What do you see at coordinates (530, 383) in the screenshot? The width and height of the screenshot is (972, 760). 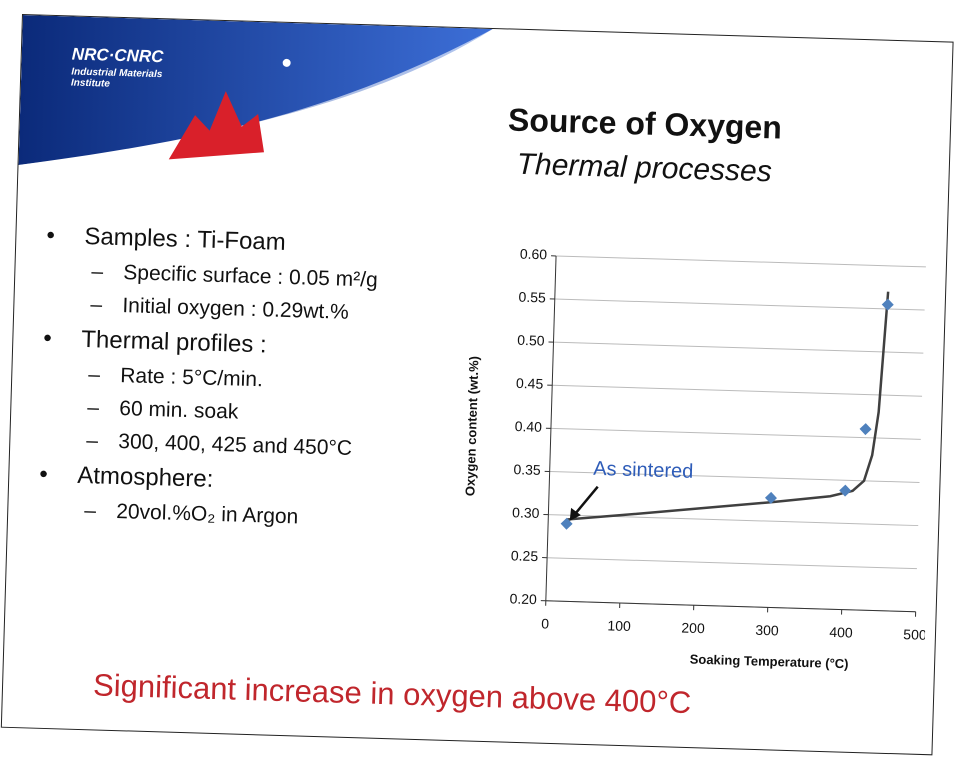 I see `y-tick-label: 0.45` at bounding box center [530, 383].